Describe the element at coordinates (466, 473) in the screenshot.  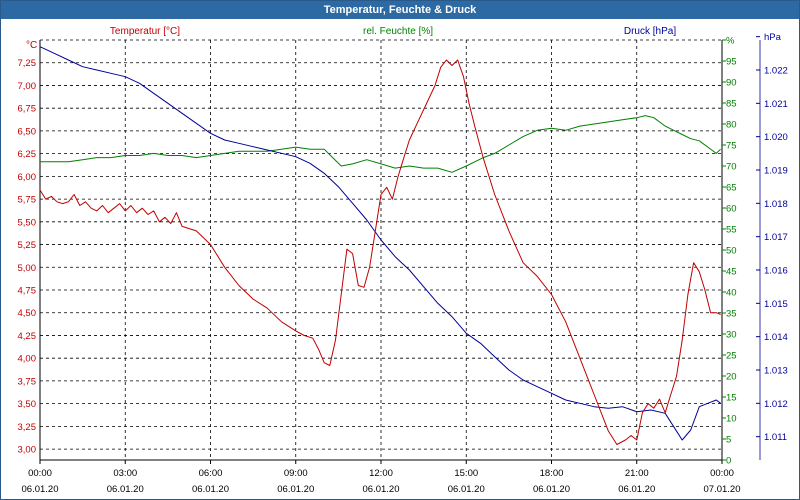
I see `time-tick-label: 15:00` at that location.